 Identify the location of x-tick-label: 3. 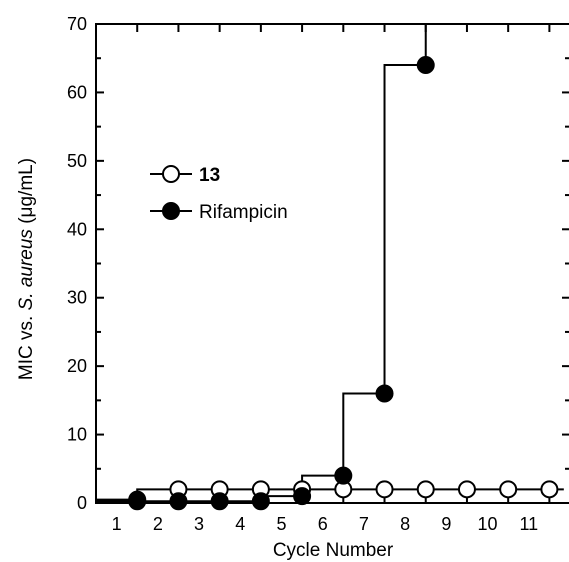
(199, 524).